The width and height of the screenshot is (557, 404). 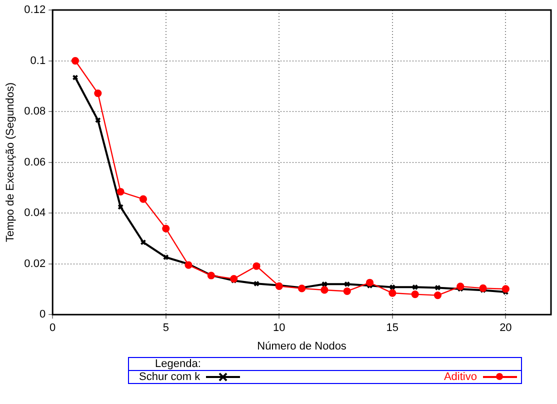 I want to click on y-axis-title: Tempo de Execução (Segundos), so click(x=10, y=162).